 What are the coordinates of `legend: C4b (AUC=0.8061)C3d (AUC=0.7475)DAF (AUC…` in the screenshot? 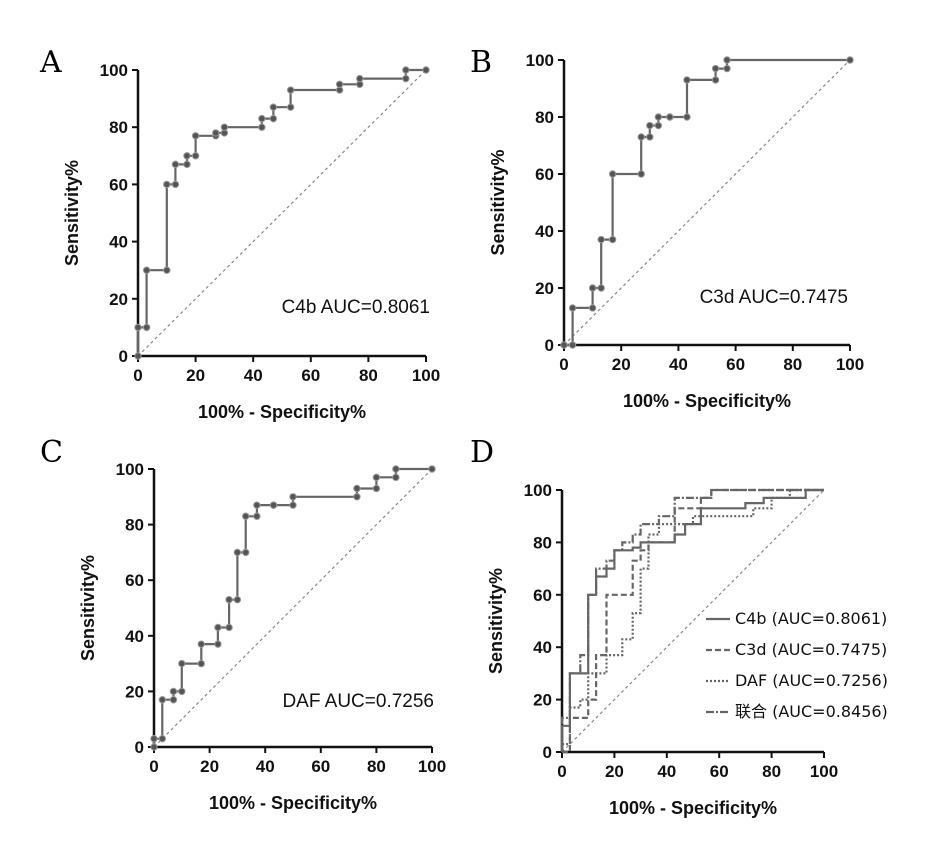 It's located at (797, 665).